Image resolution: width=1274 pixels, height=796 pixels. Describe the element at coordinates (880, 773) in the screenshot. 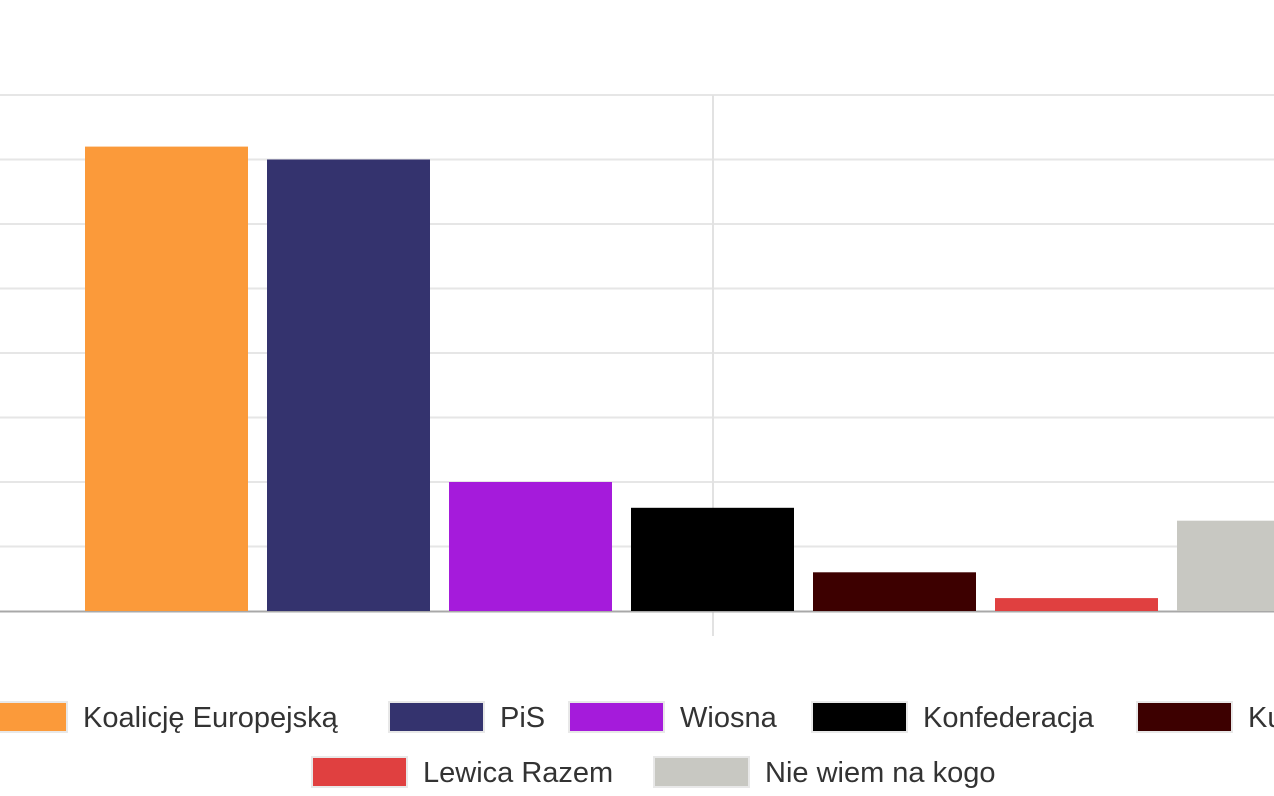

I see `legend-label: Nie wiem na kogo` at that location.